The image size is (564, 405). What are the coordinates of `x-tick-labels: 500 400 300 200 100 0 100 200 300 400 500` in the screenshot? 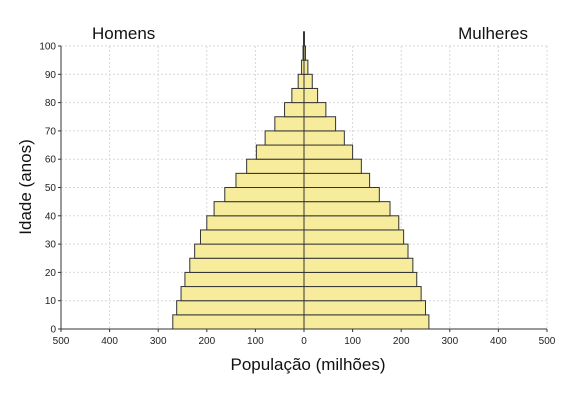 It's located at (304, 338).